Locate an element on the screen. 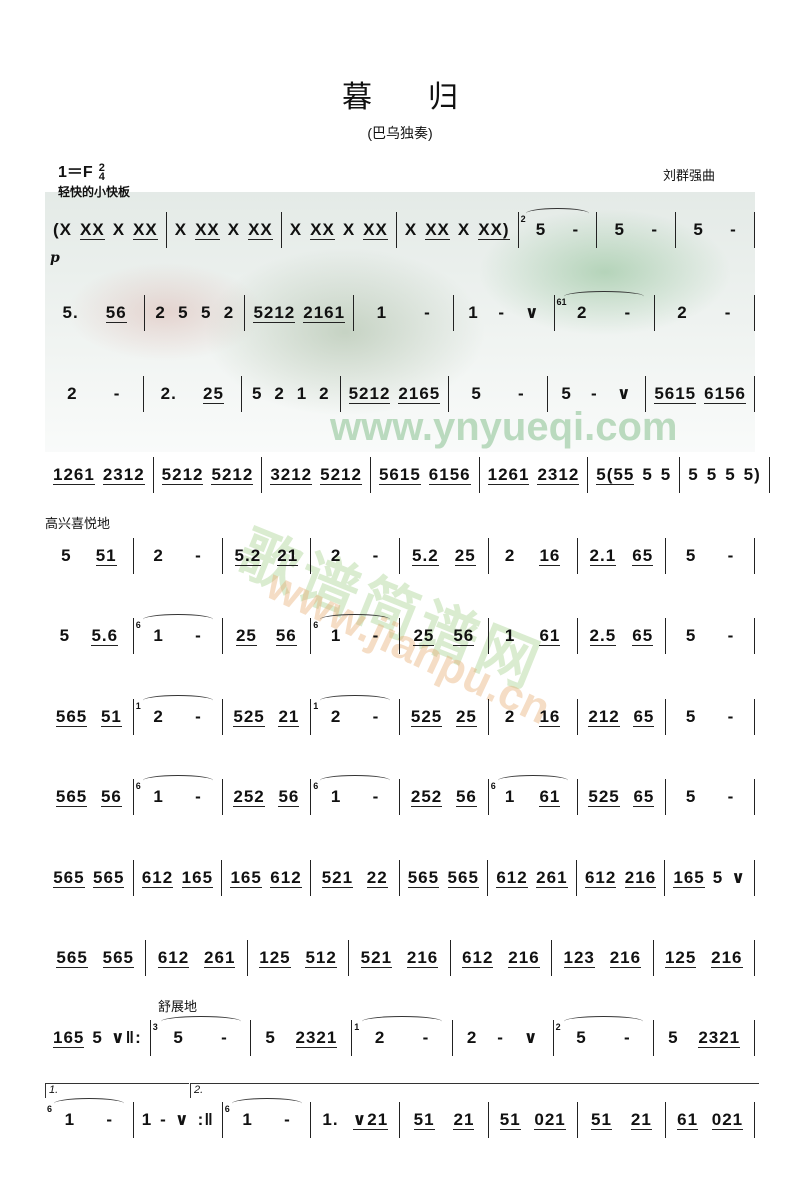 This screenshot has height=1189, width=800. measure: 5 5.6 is located at coordinates (89, 636).